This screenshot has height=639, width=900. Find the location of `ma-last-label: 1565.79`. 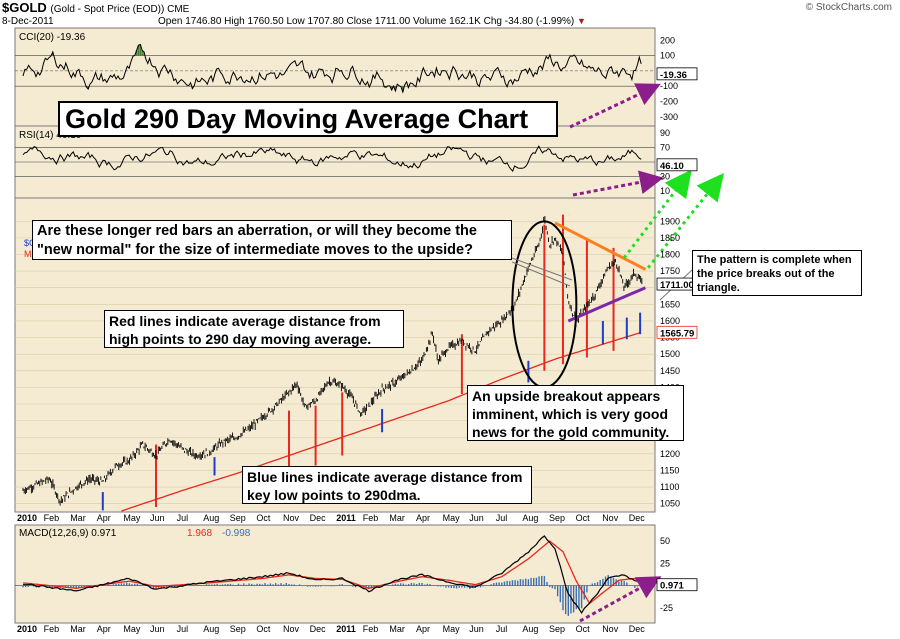

ma-last-label: 1565.79 is located at coordinates (677, 333).